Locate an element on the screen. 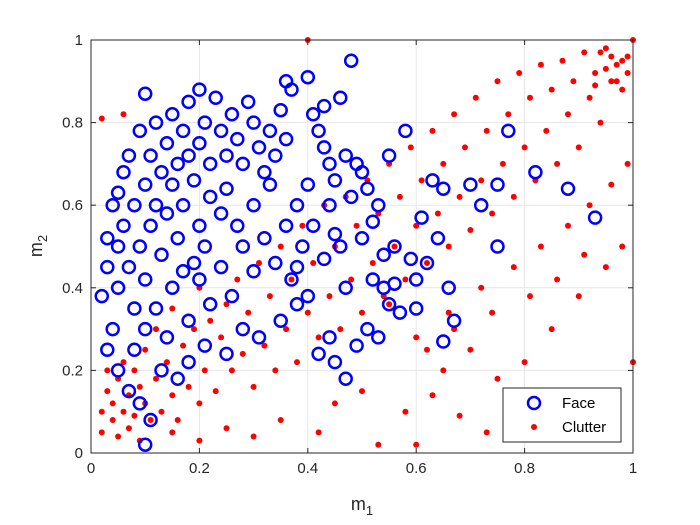  legend-box is located at coordinates (562, 415).